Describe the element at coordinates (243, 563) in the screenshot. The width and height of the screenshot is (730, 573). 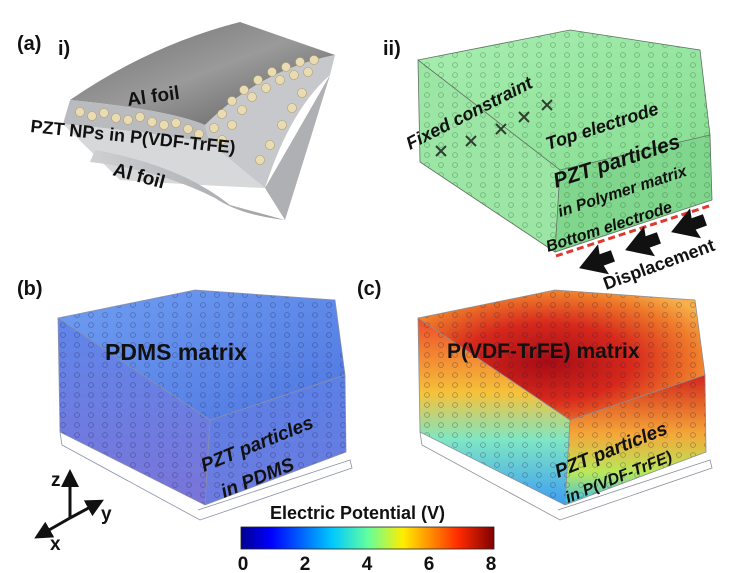
I see `colorbar-tick-label: 0` at that location.